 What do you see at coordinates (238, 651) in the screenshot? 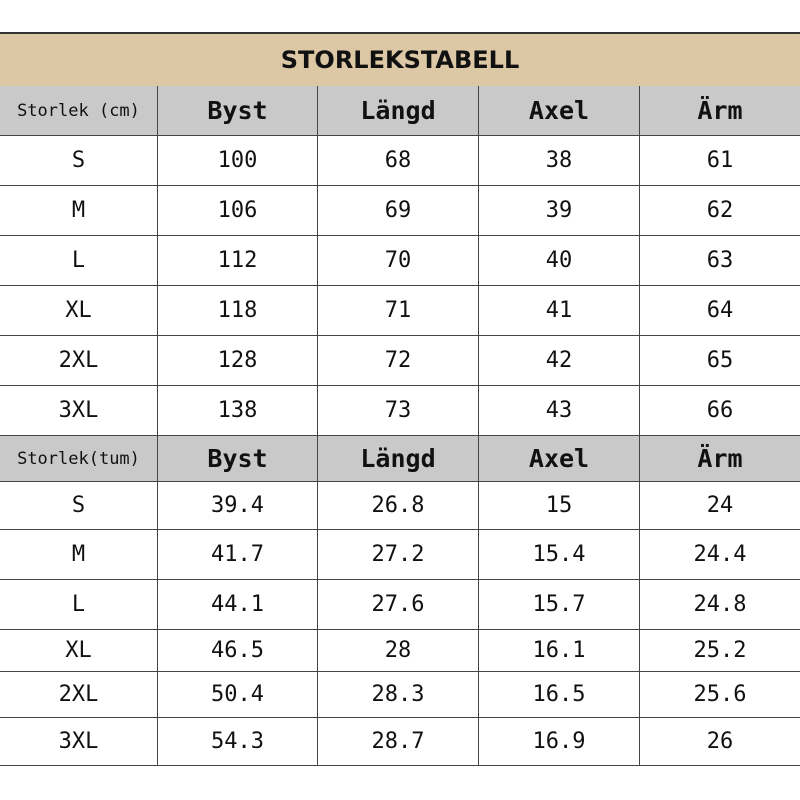
I see `value-cell: 46.5` at bounding box center [238, 651].